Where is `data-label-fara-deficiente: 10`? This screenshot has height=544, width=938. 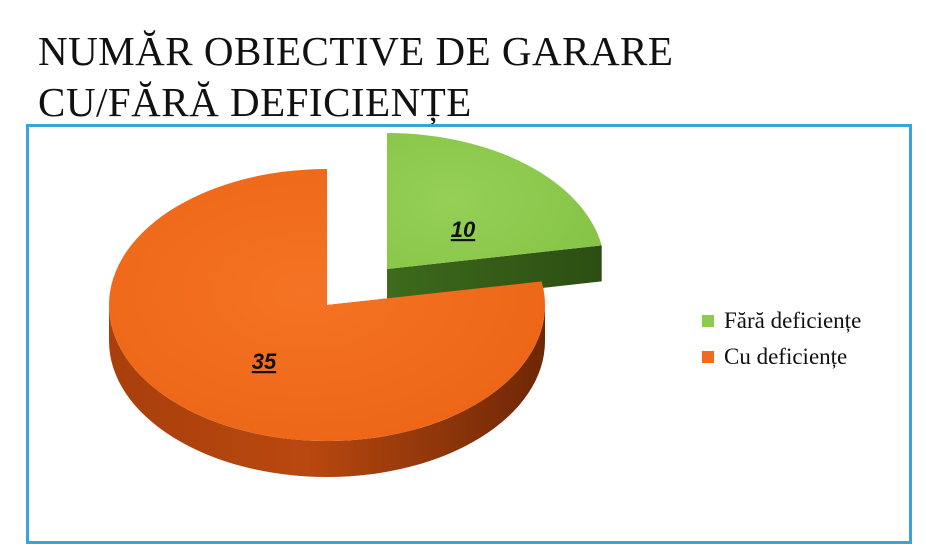 data-label-fara-deficiente: 10 is located at coordinates (463, 229).